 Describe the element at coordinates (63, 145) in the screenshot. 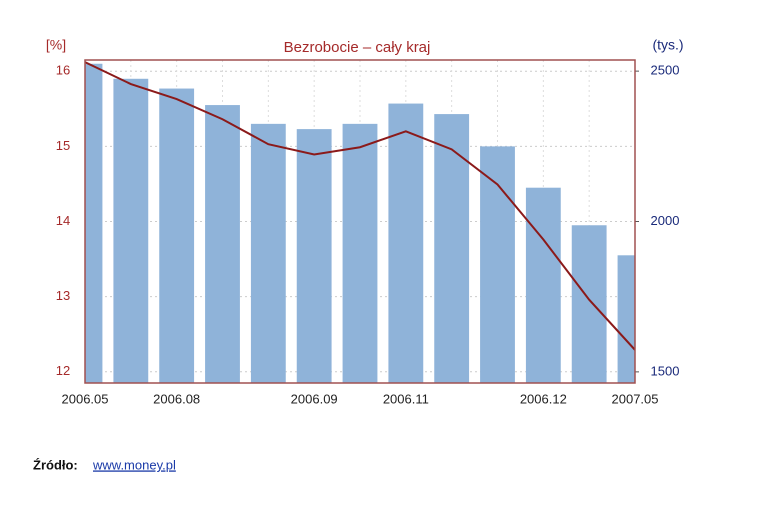

I see `y-tick-label: 15` at that location.